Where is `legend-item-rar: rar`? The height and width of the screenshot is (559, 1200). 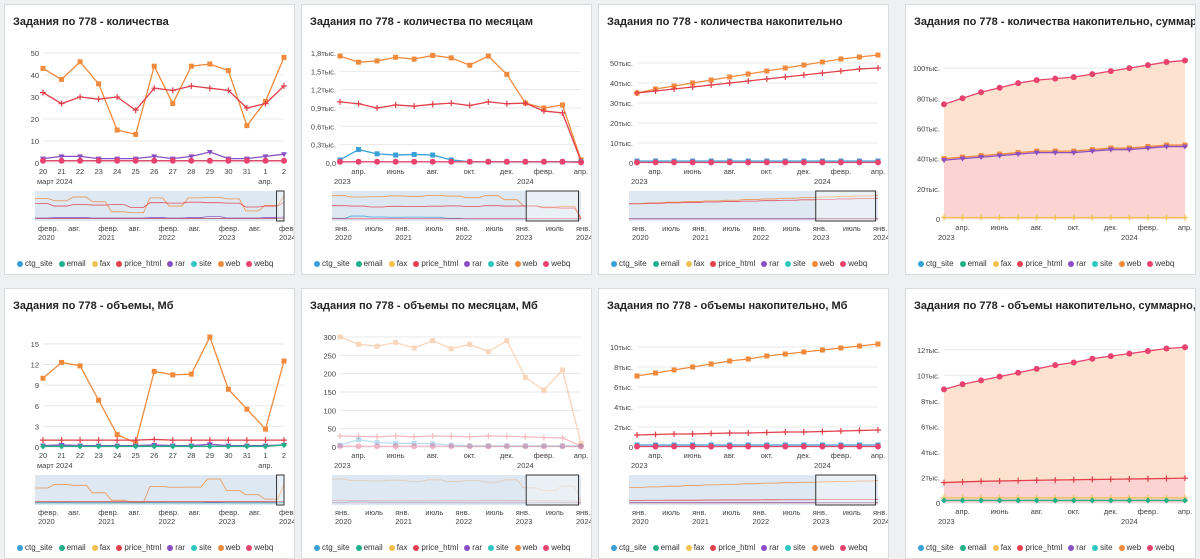
legend-item-rar: rar is located at coordinates (770, 547).